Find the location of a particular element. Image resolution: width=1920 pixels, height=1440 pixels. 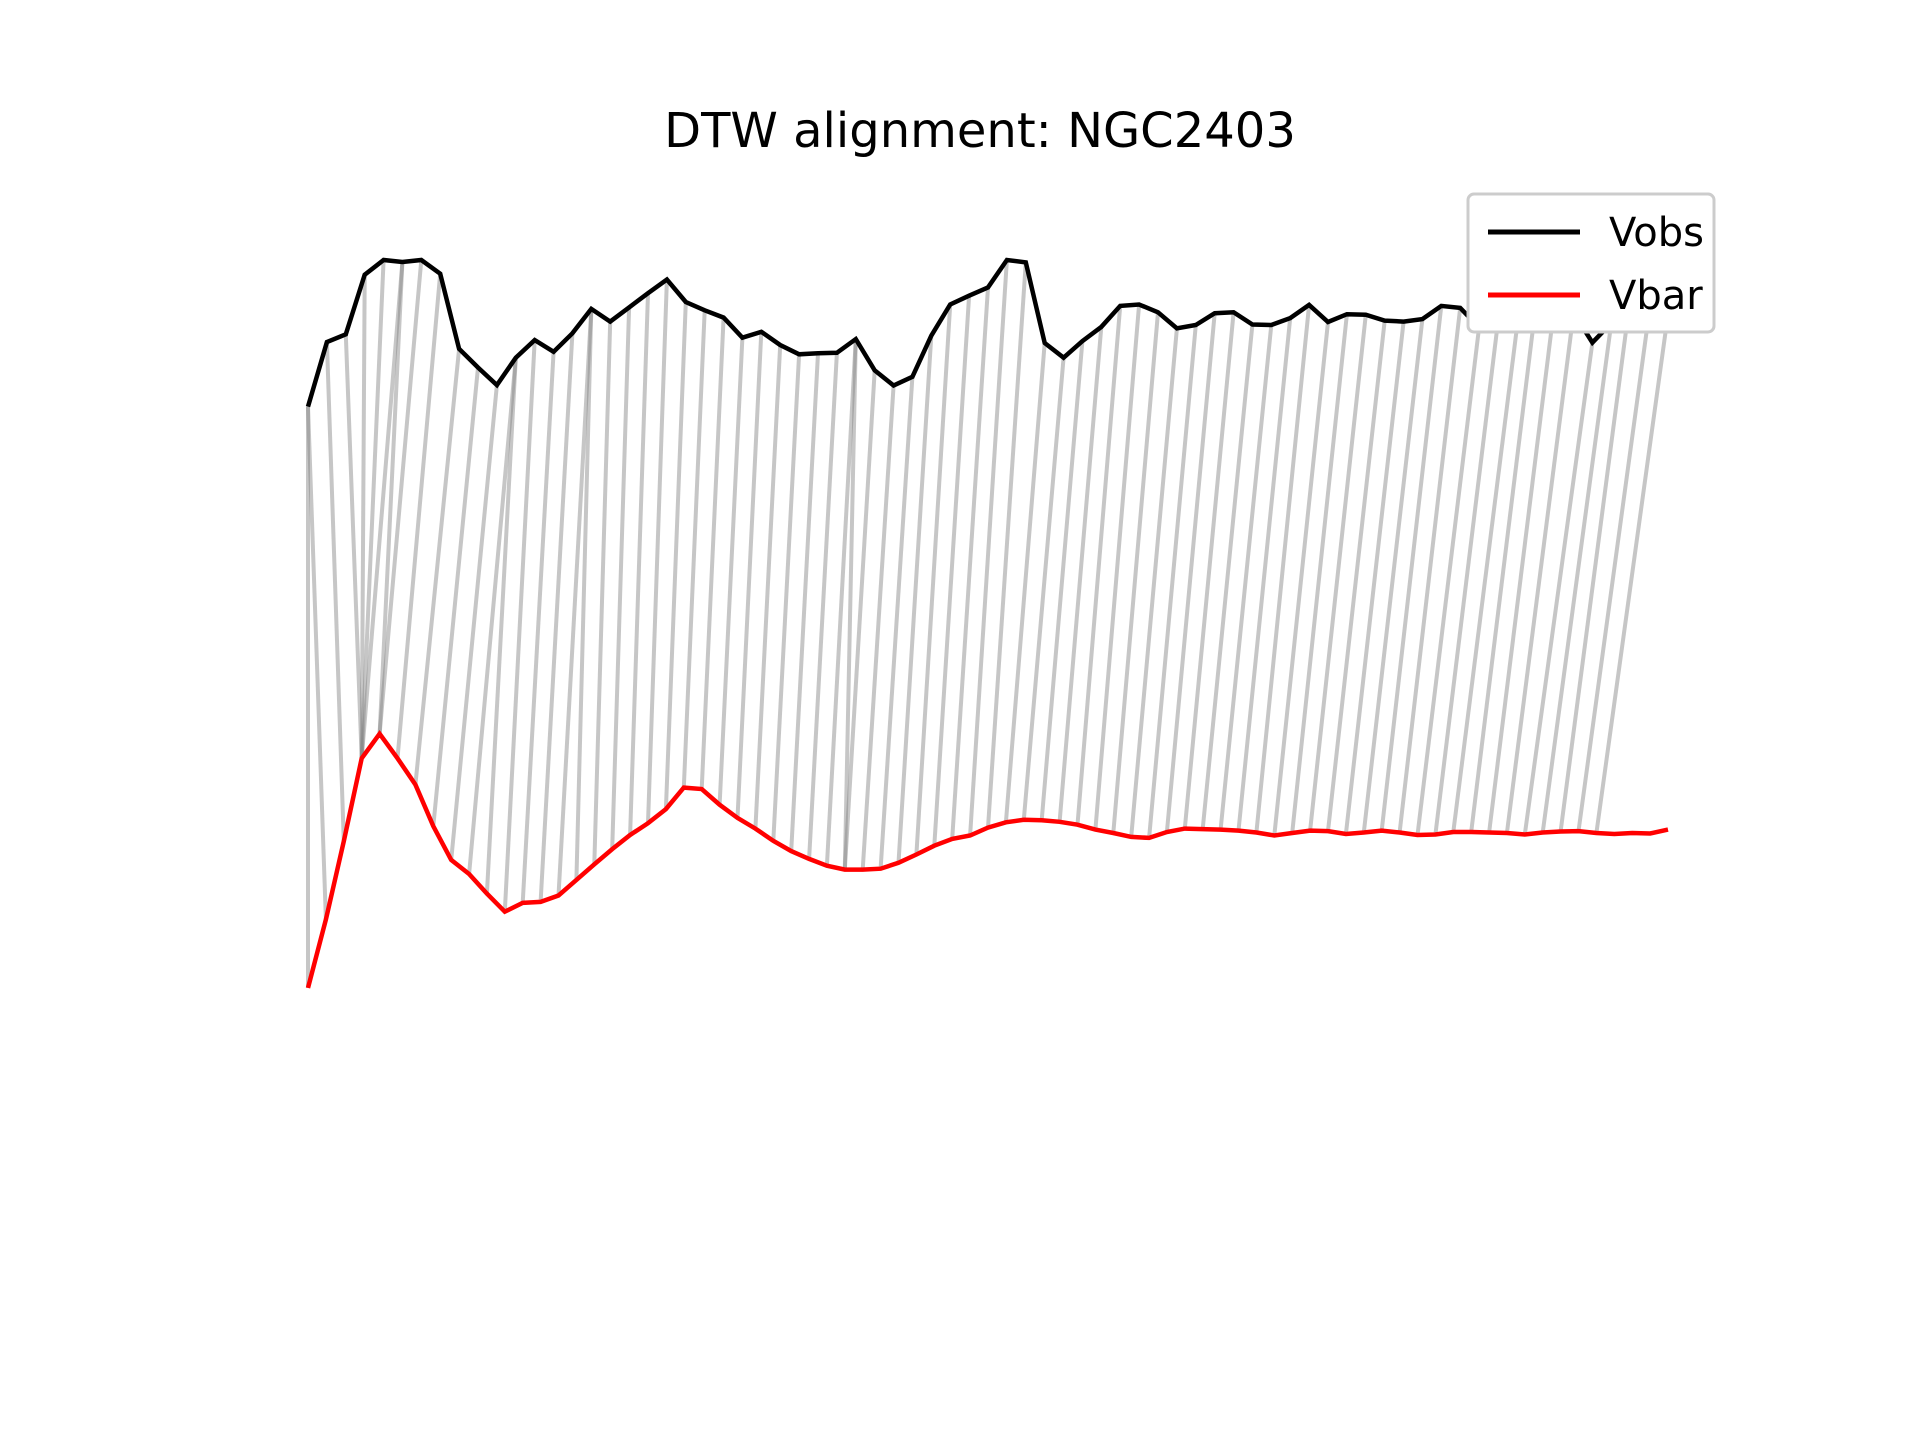

vobs-line is located at coordinates (987, 332).